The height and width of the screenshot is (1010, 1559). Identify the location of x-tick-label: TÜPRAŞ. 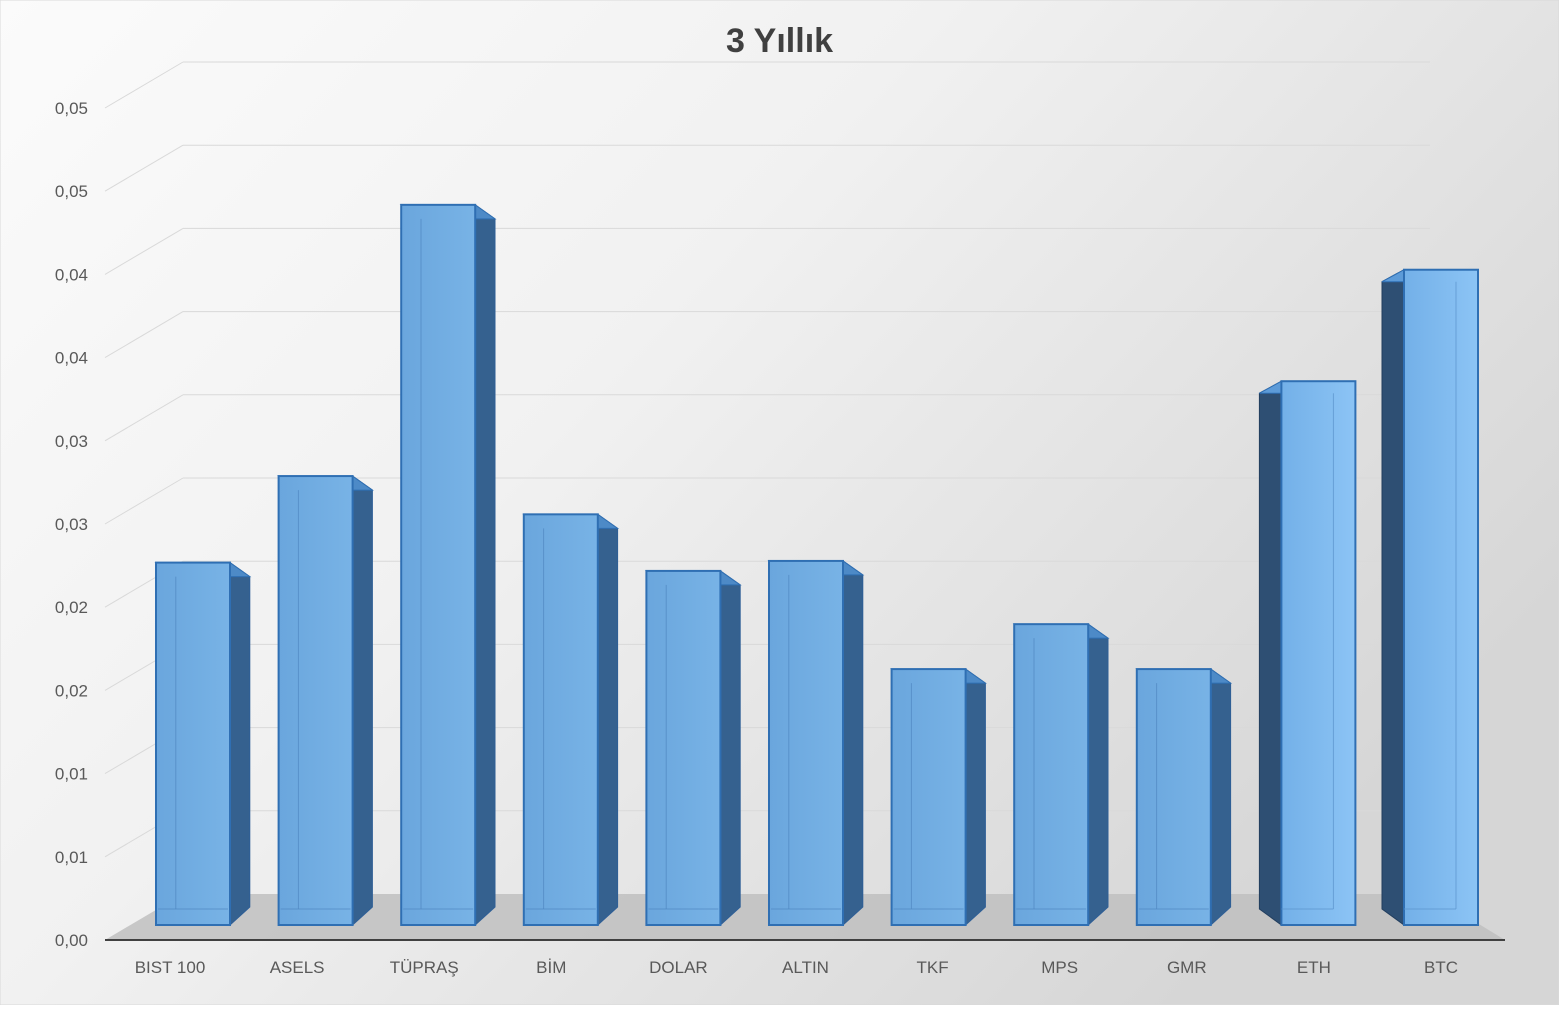
(424, 967).